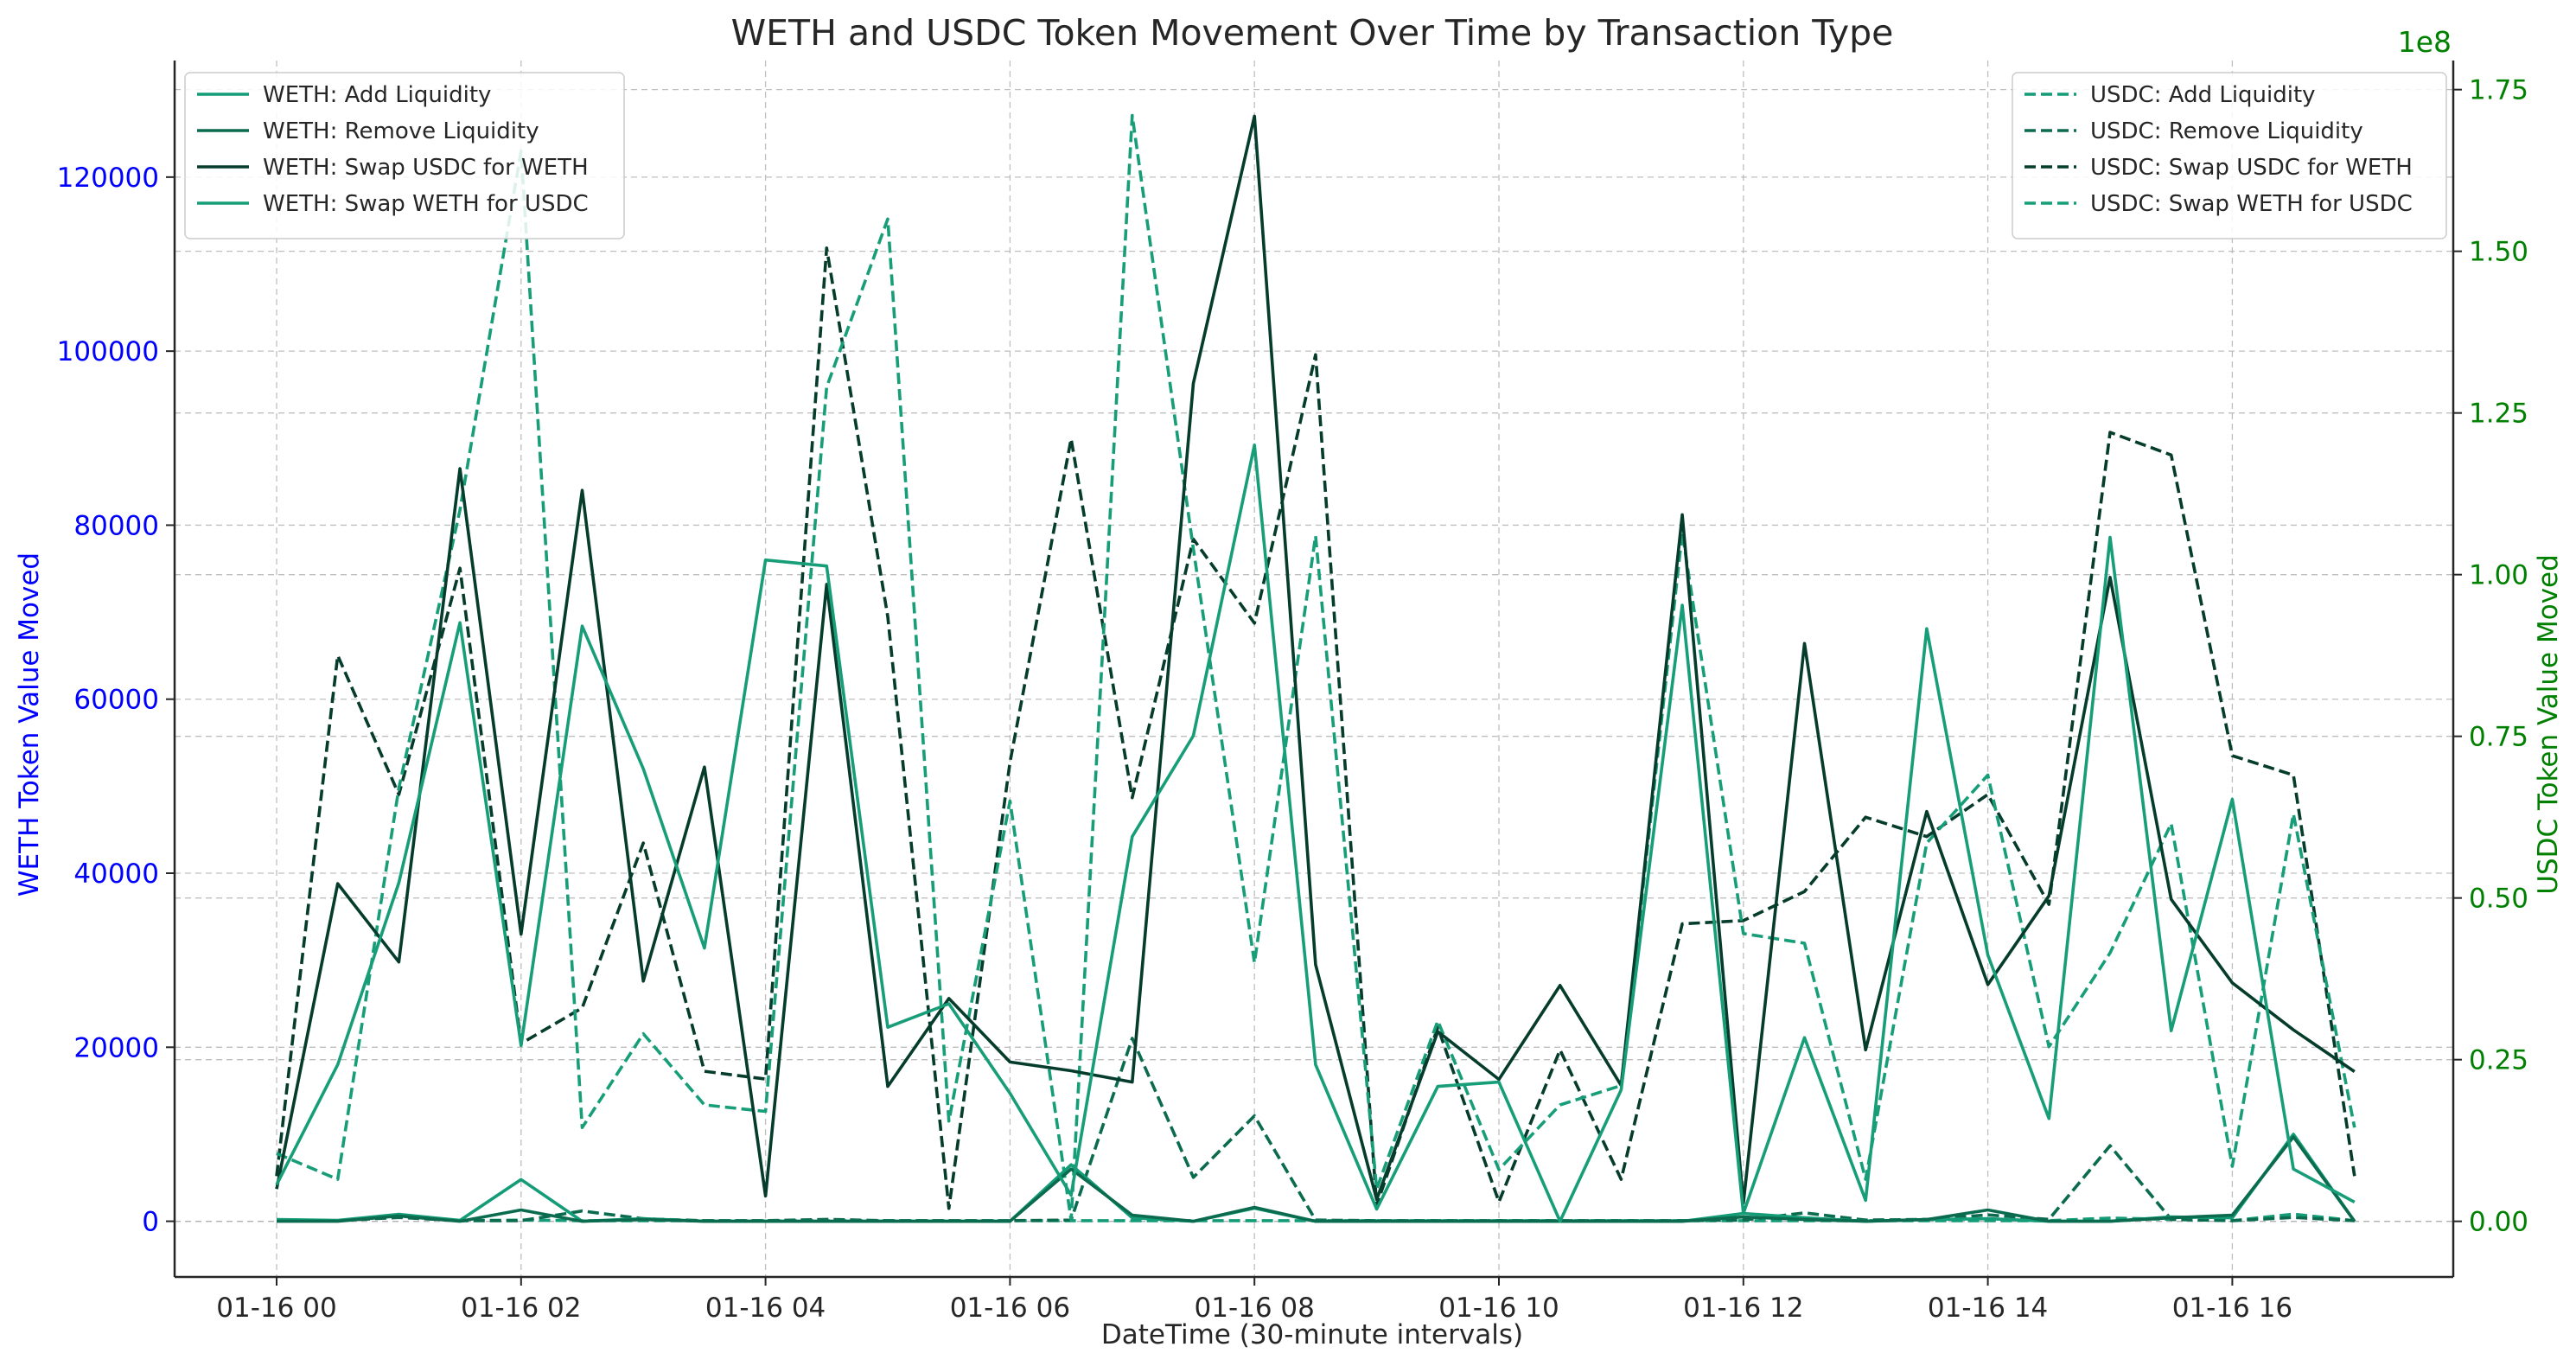 Image resolution: width=2576 pixels, height=1366 pixels. Describe the element at coordinates (2498, 1060) in the screenshot. I see `y-right-tick-label: 0.25` at that location.